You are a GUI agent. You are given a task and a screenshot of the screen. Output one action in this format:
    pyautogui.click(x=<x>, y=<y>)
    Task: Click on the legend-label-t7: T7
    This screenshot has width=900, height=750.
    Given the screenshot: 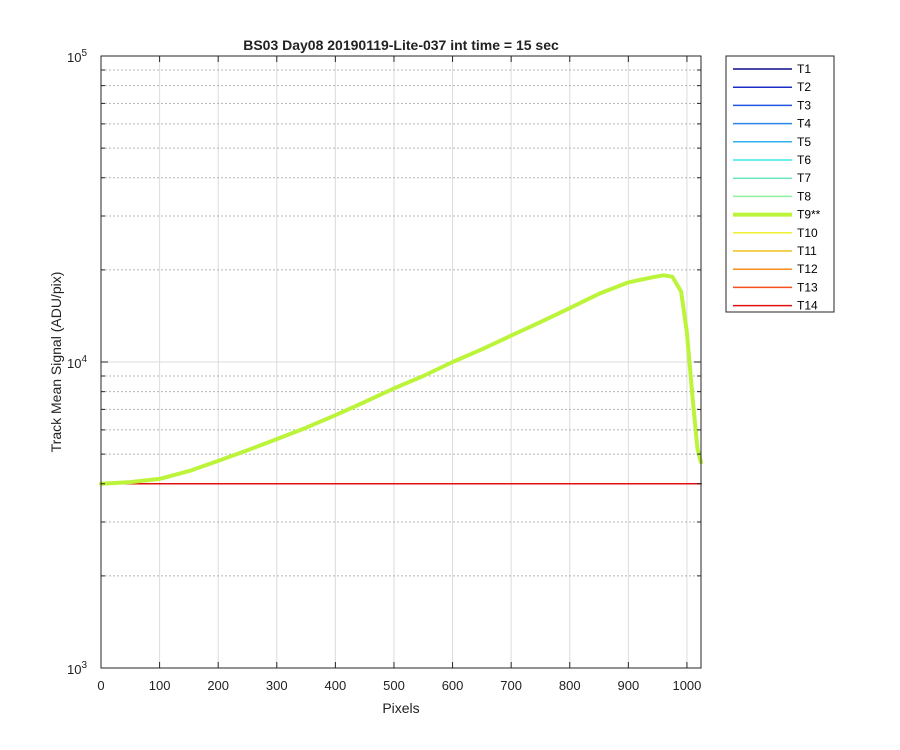 What is the action you would take?
    pyautogui.click(x=804, y=178)
    